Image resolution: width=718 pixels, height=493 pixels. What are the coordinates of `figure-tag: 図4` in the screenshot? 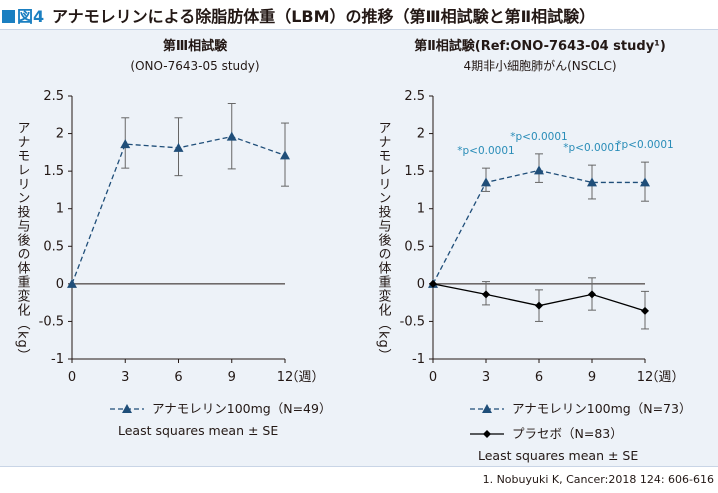 It's located at (23, 15).